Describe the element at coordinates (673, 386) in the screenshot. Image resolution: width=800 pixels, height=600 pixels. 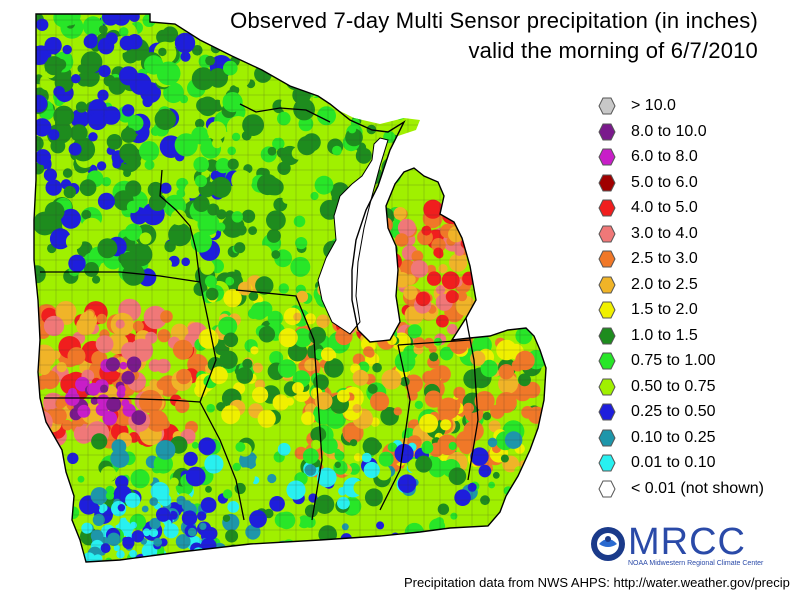
I see `legend-label: 0.50 to 0.75` at that location.